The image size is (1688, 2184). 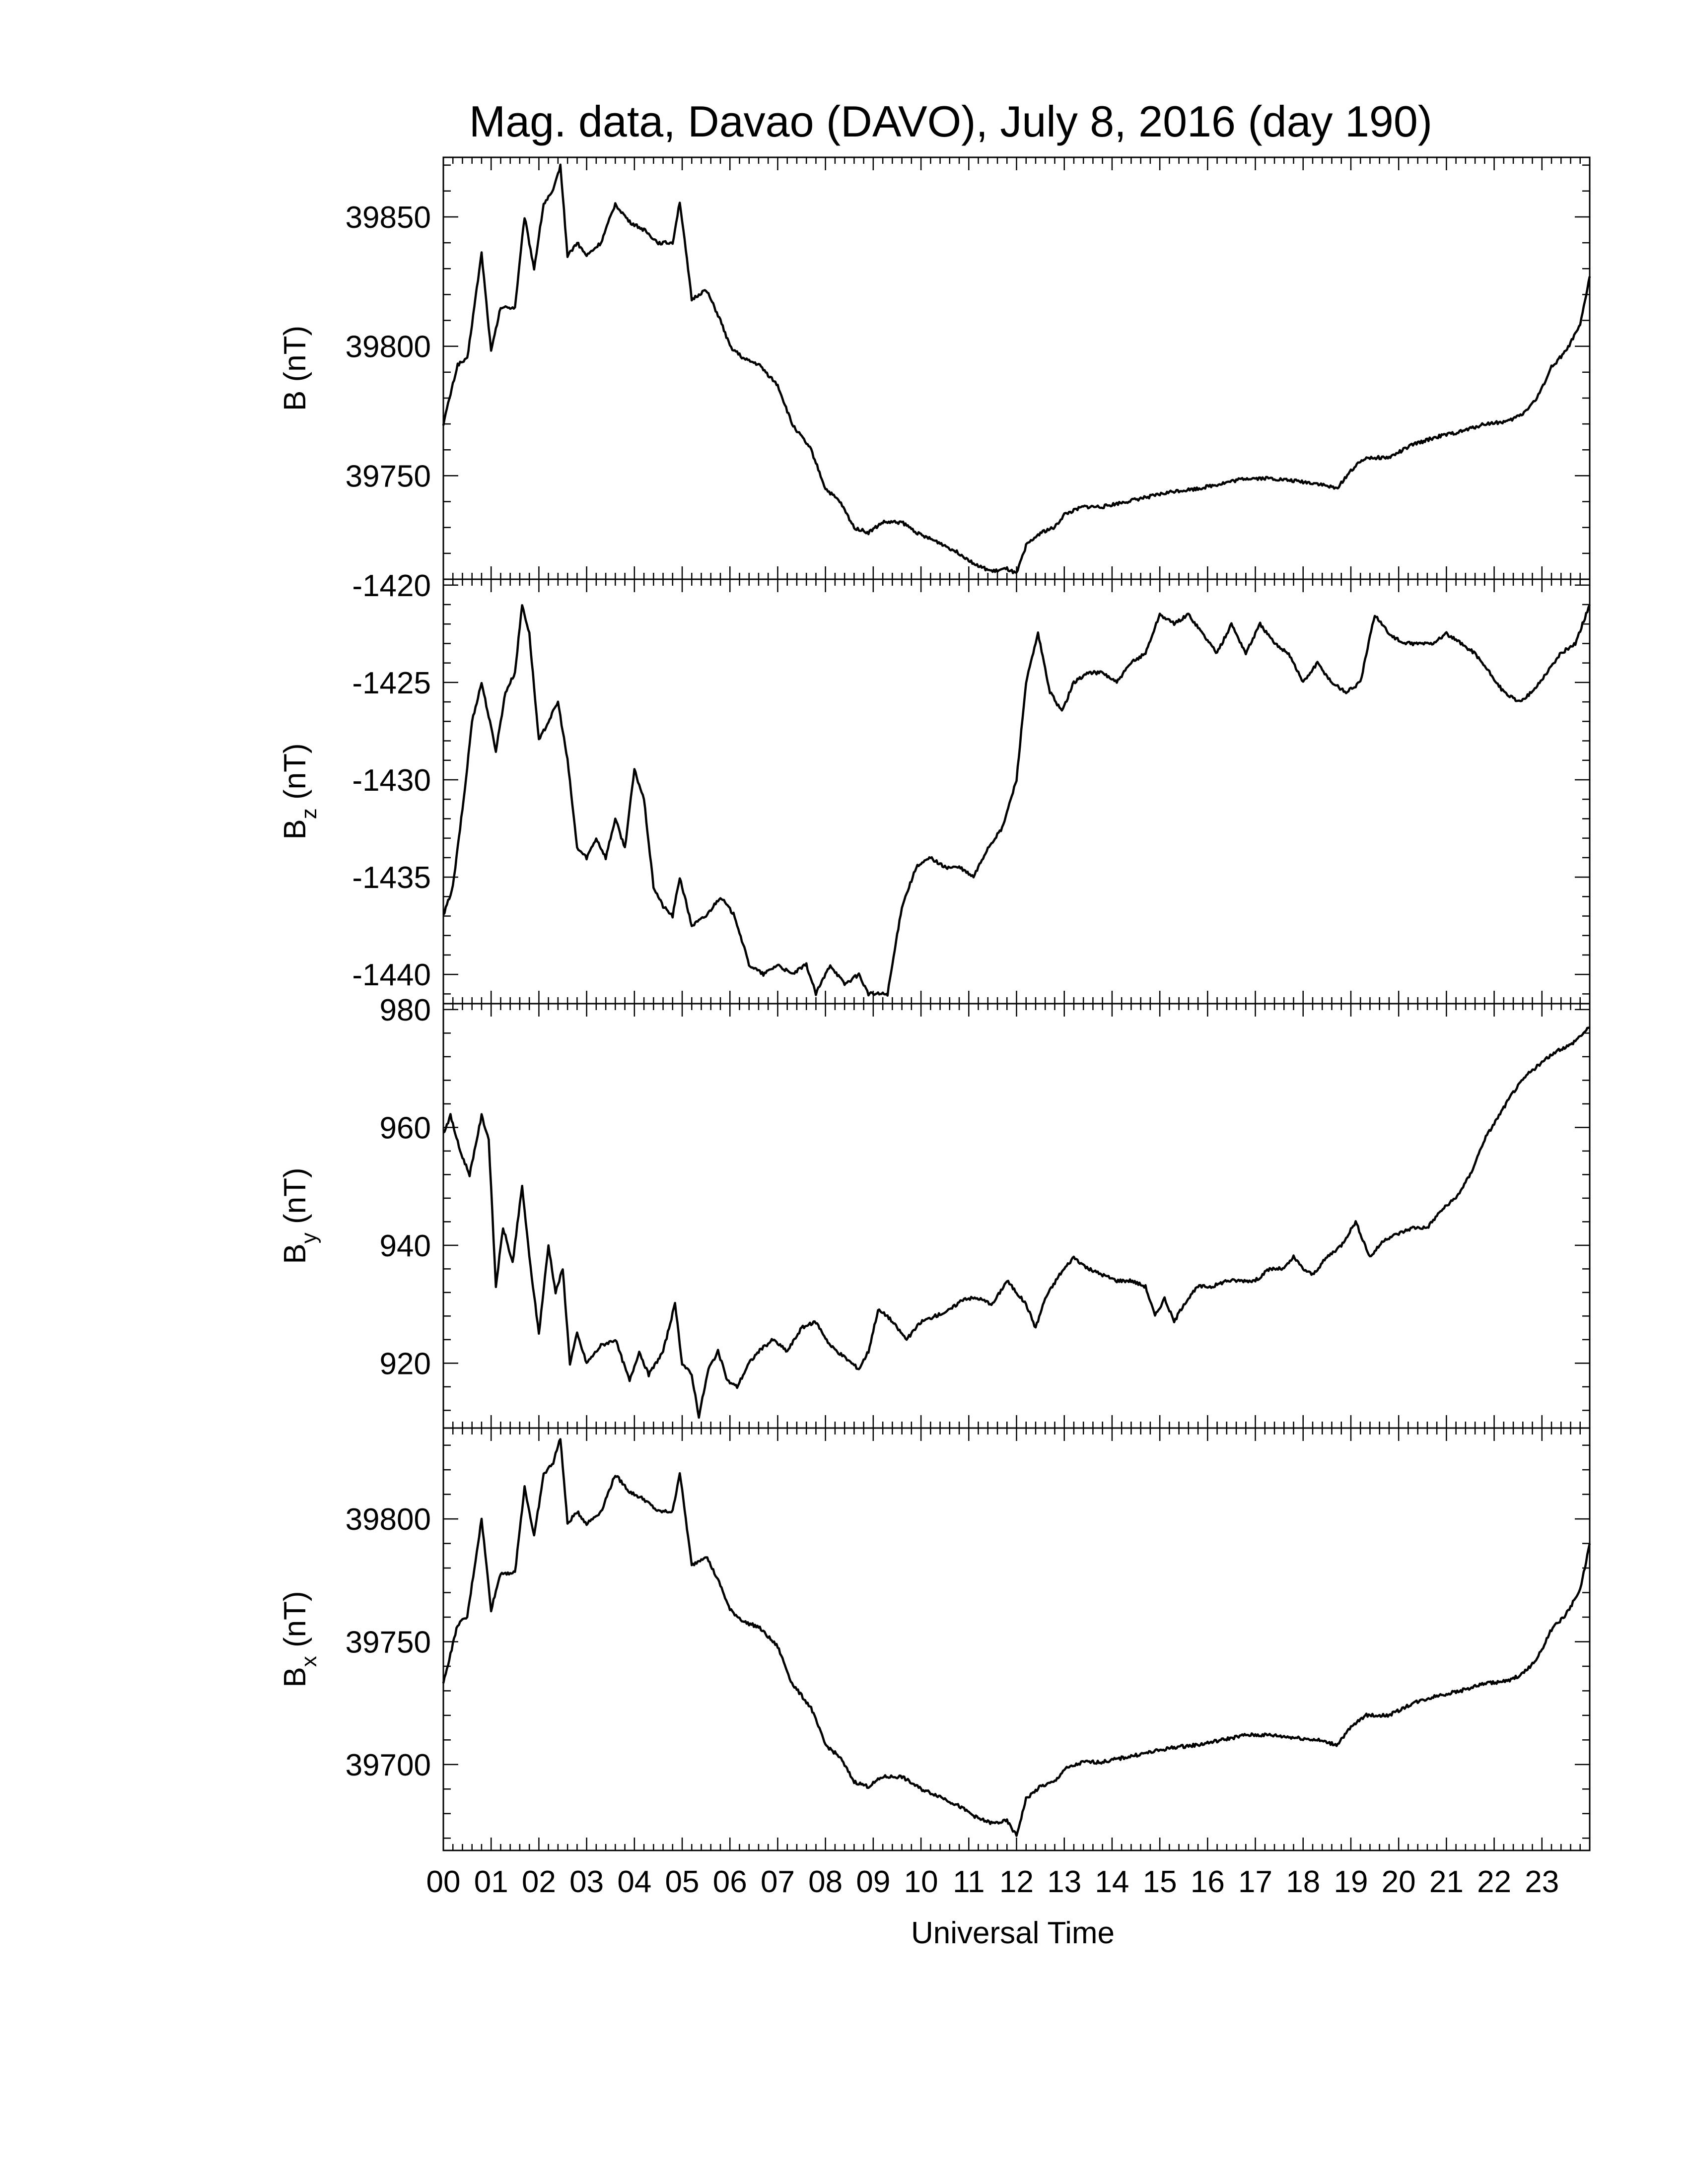 I want to click on x-tick-label: 00, so click(x=443, y=1882).